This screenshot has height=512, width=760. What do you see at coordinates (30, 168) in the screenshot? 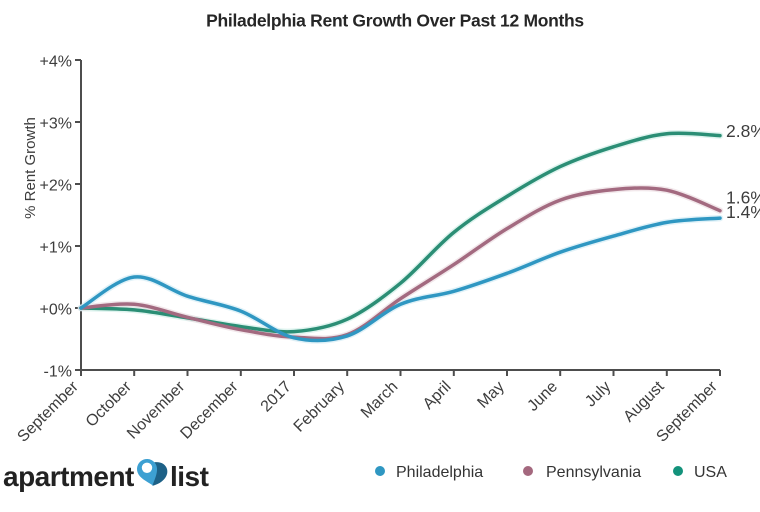
I see `svg-text: % Rent Growth` at bounding box center [30, 168].